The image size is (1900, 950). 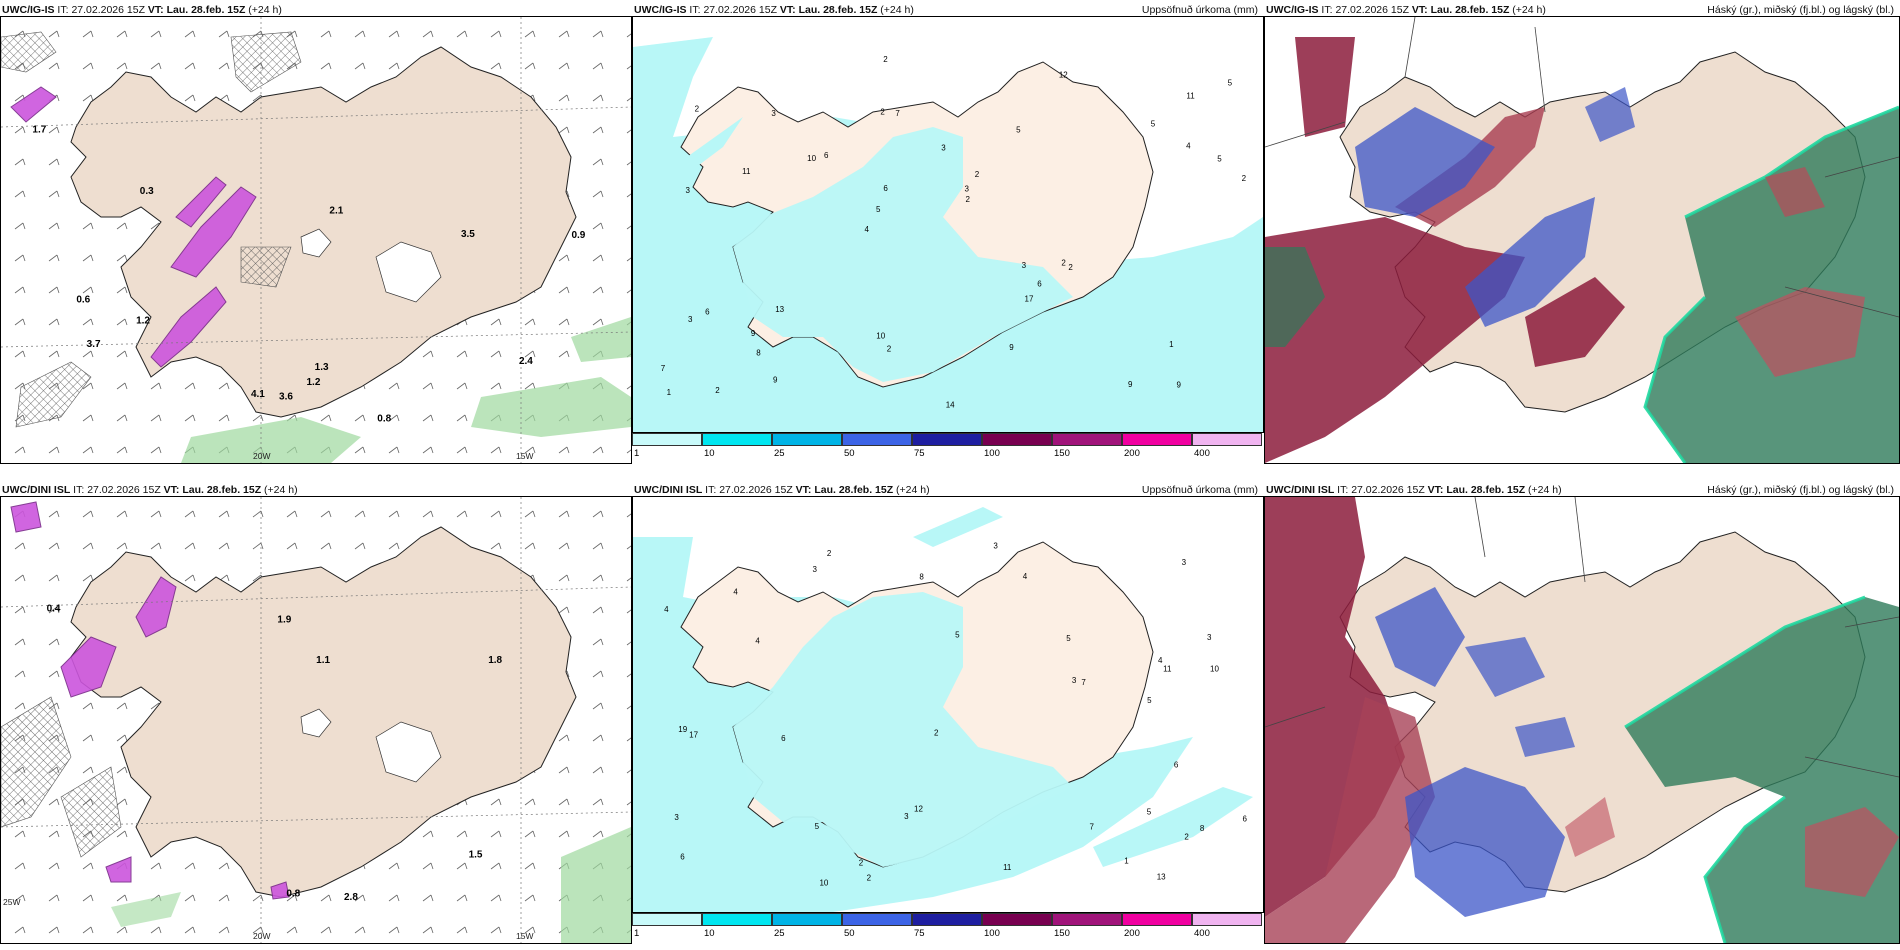 What do you see at coordinates (525, 456) in the screenshot?
I see `lon-label-15w: 15W` at bounding box center [525, 456].